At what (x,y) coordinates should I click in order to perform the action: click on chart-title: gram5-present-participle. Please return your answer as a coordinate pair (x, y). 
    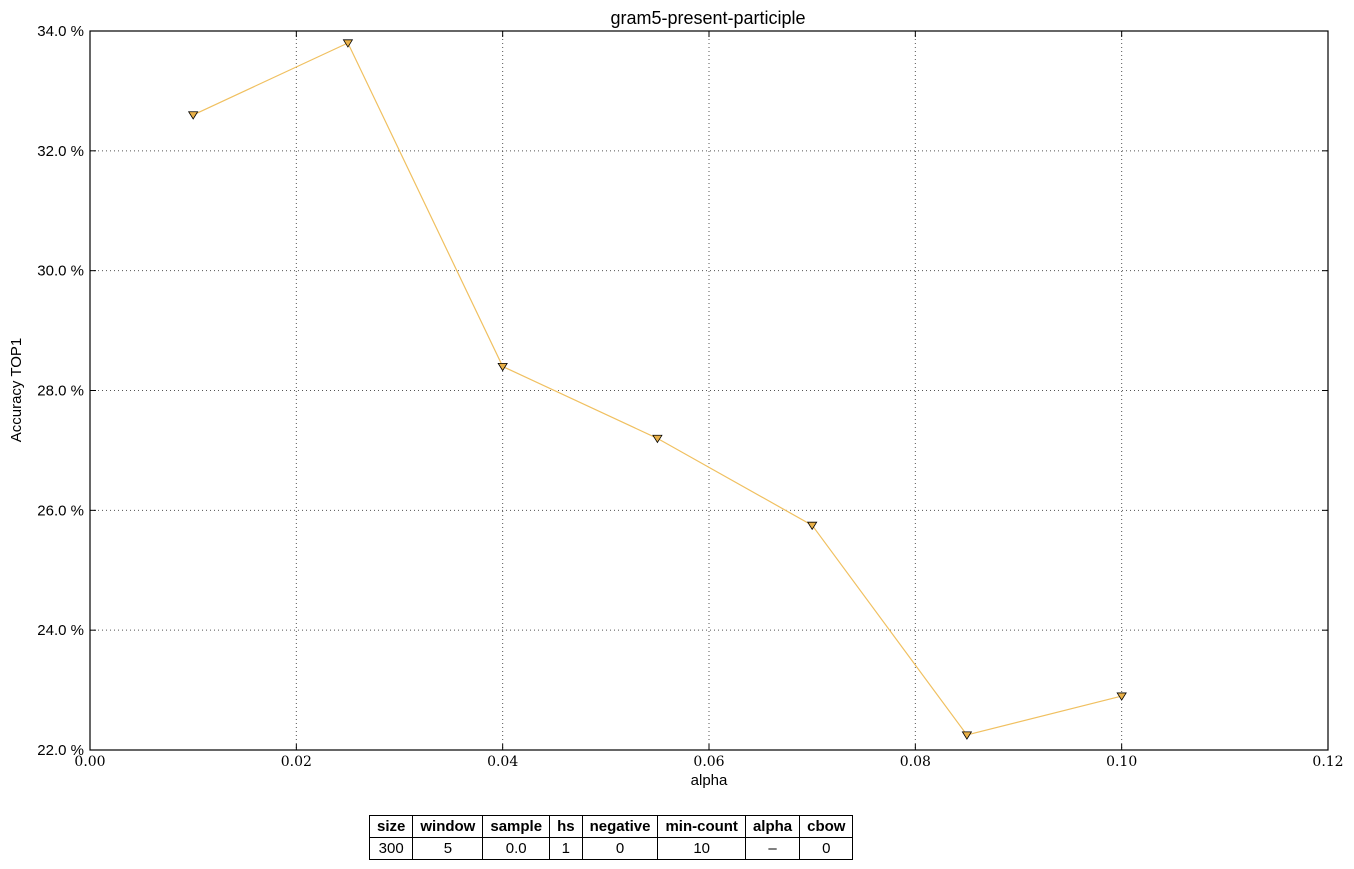
    Looking at the image, I should click on (707, 18).